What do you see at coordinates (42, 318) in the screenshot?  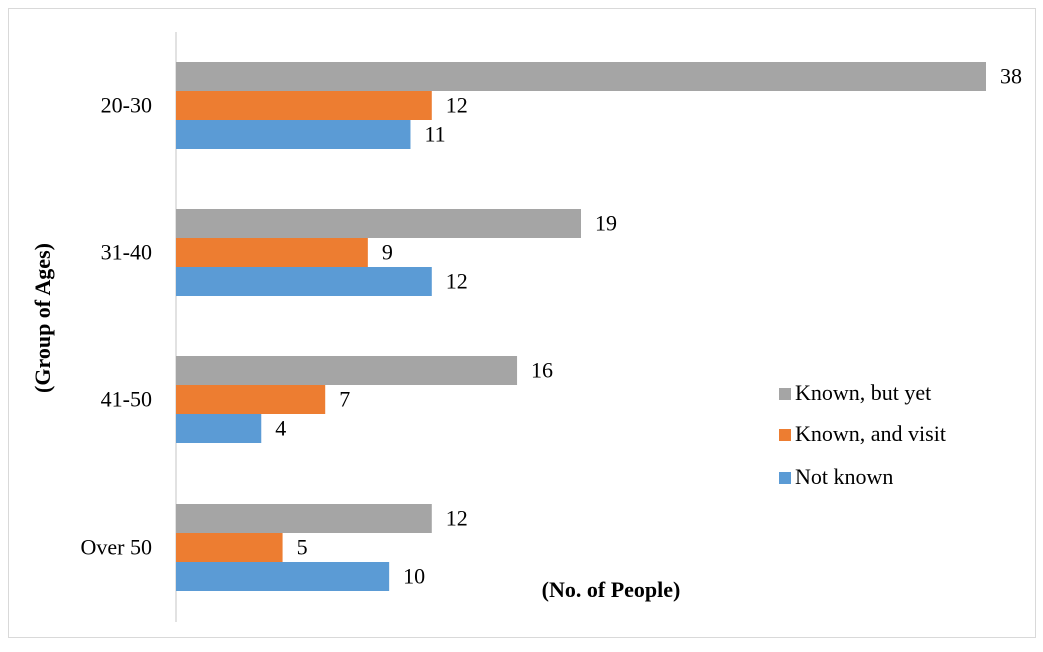 I see `y-axis-title: (Group of Ages)` at bounding box center [42, 318].